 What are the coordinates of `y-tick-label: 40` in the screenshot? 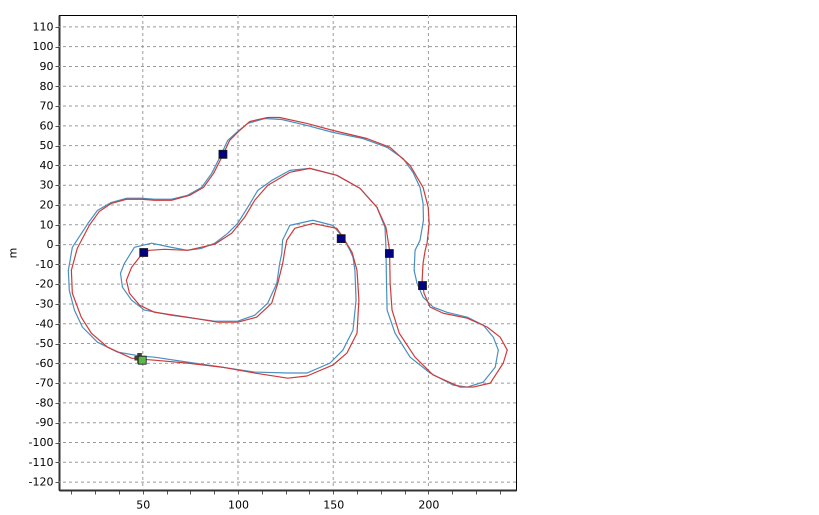 It's located at (47, 165).